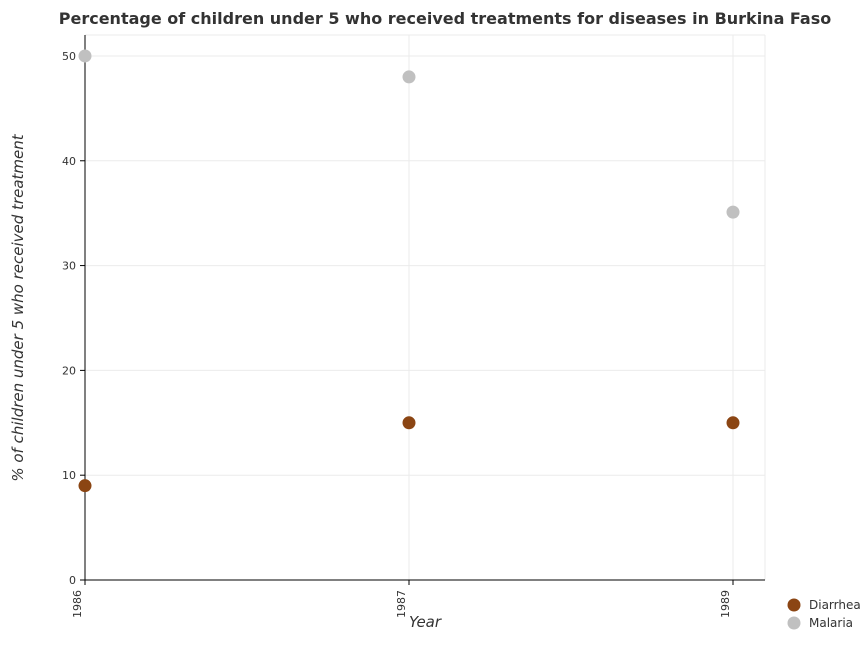 The width and height of the screenshot is (865, 650). I want to click on point-malaria-1989, so click(733, 212).